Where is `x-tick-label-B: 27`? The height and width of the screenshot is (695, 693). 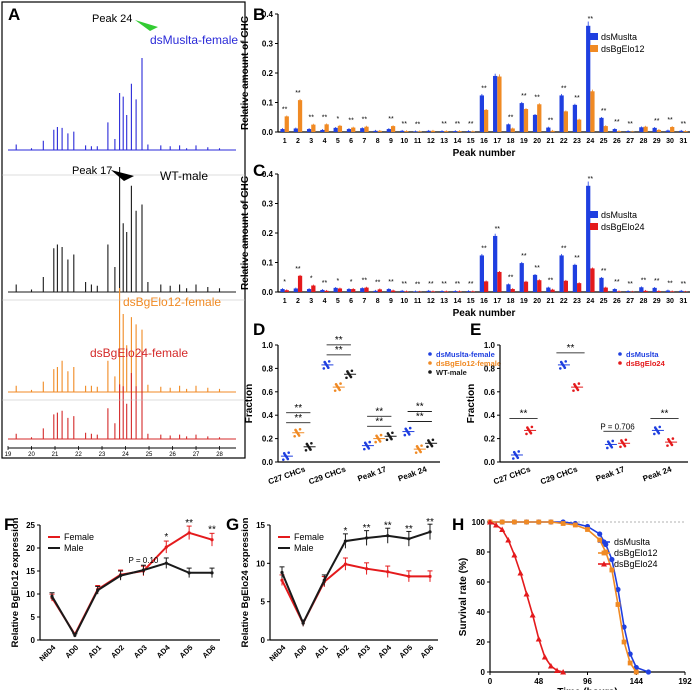 x-tick-label-B: 27 is located at coordinates (630, 141).